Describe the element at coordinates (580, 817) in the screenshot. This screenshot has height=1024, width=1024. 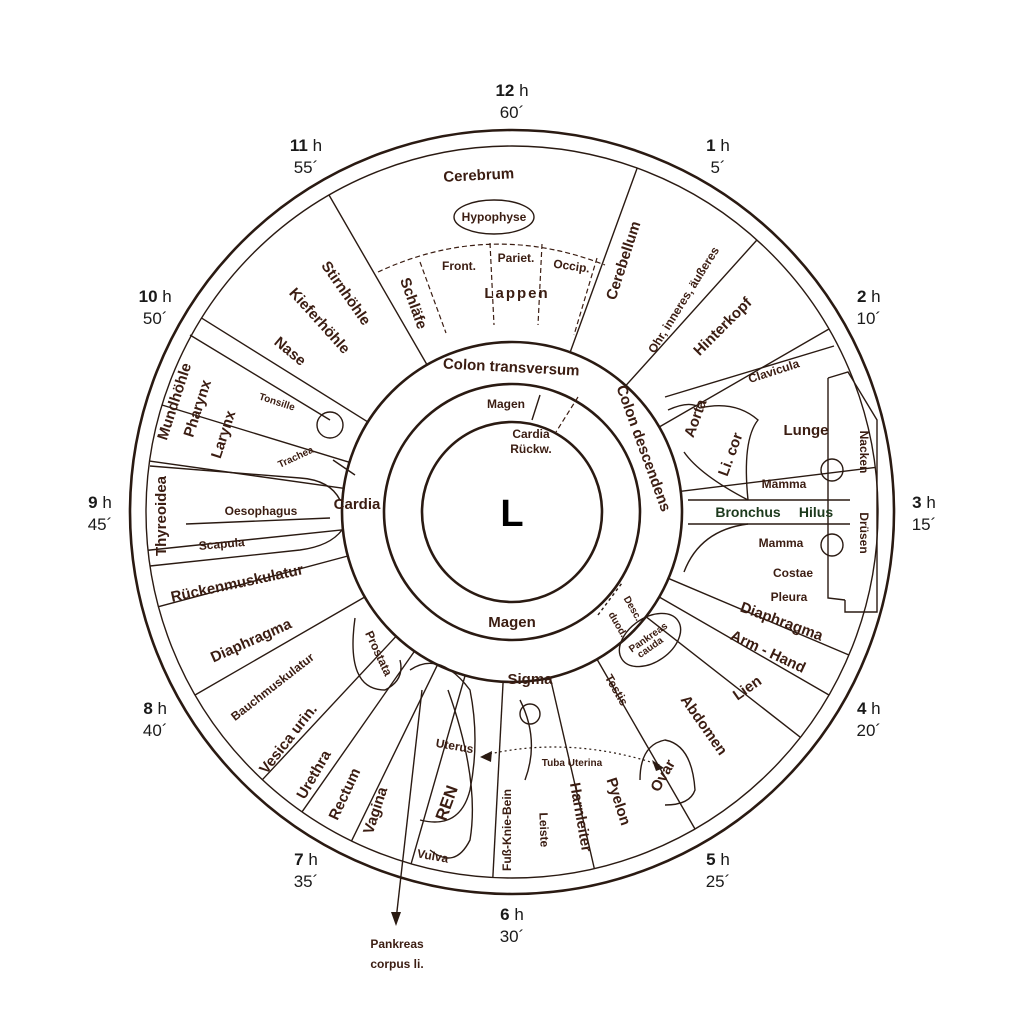
I see `harnleiter-label: Harnleiter` at that location.